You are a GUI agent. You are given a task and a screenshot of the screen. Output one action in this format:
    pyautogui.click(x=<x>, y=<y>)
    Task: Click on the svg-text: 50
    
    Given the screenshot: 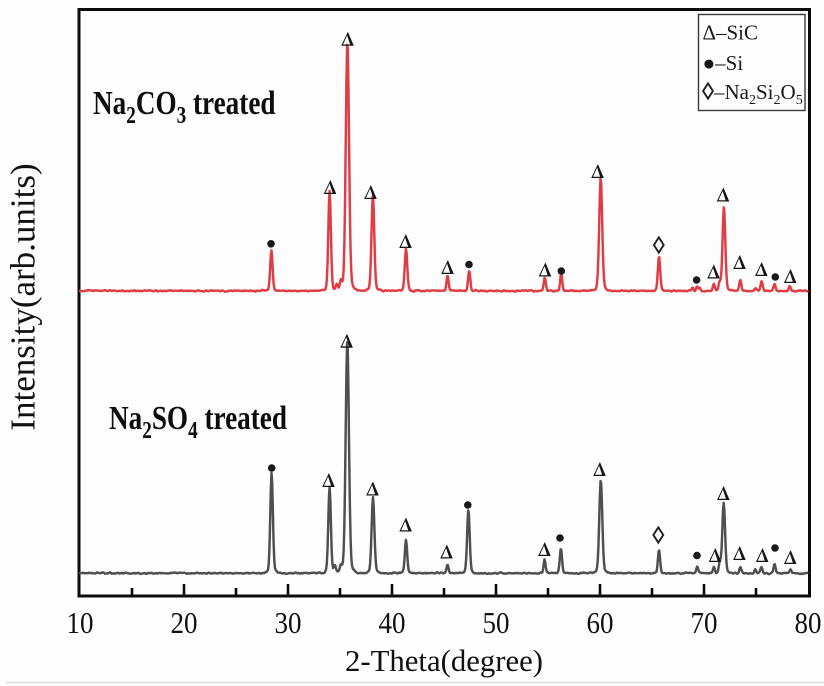 What is the action you would take?
    pyautogui.click(x=496, y=622)
    